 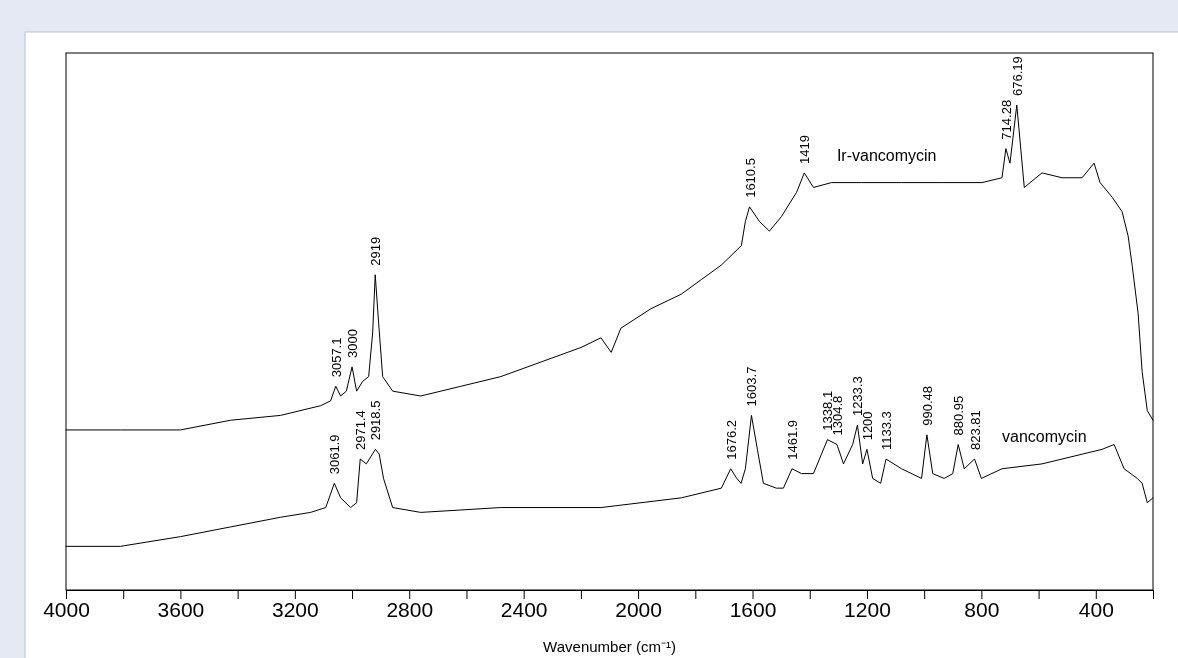 What do you see at coordinates (295, 609) in the screenshot?
I see `x-tick-label: 3200` at bounding box center [295, 609].